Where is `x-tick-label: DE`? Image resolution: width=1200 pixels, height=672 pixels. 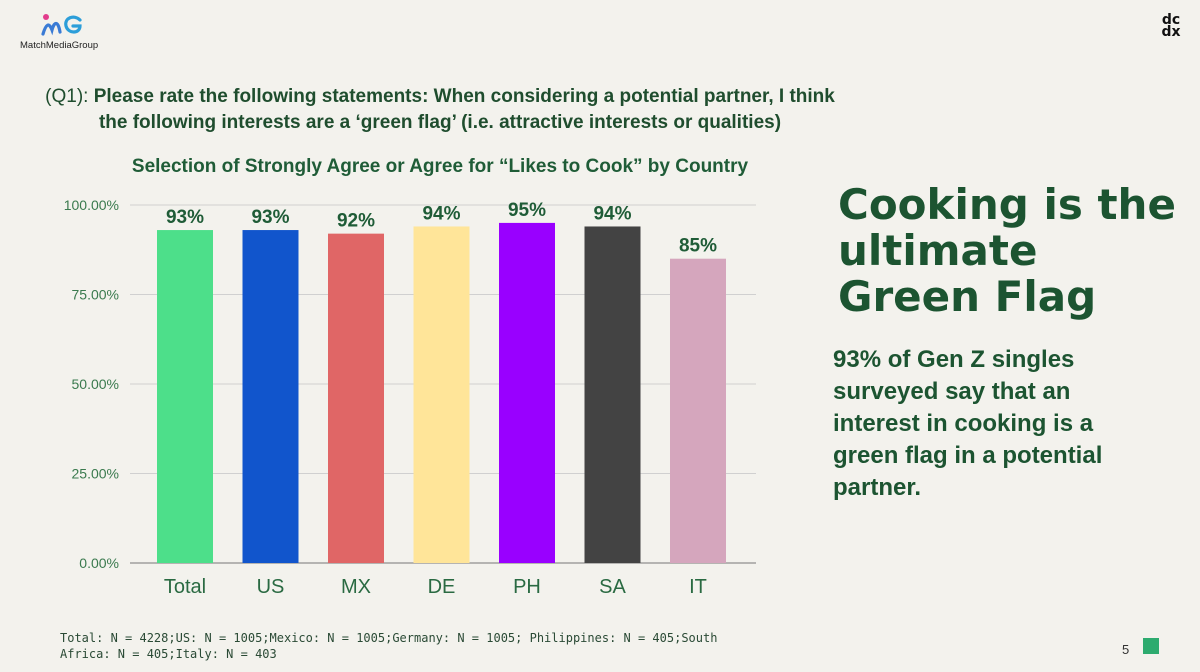 x-tick-label: DE is located at coordinates (442, 587).